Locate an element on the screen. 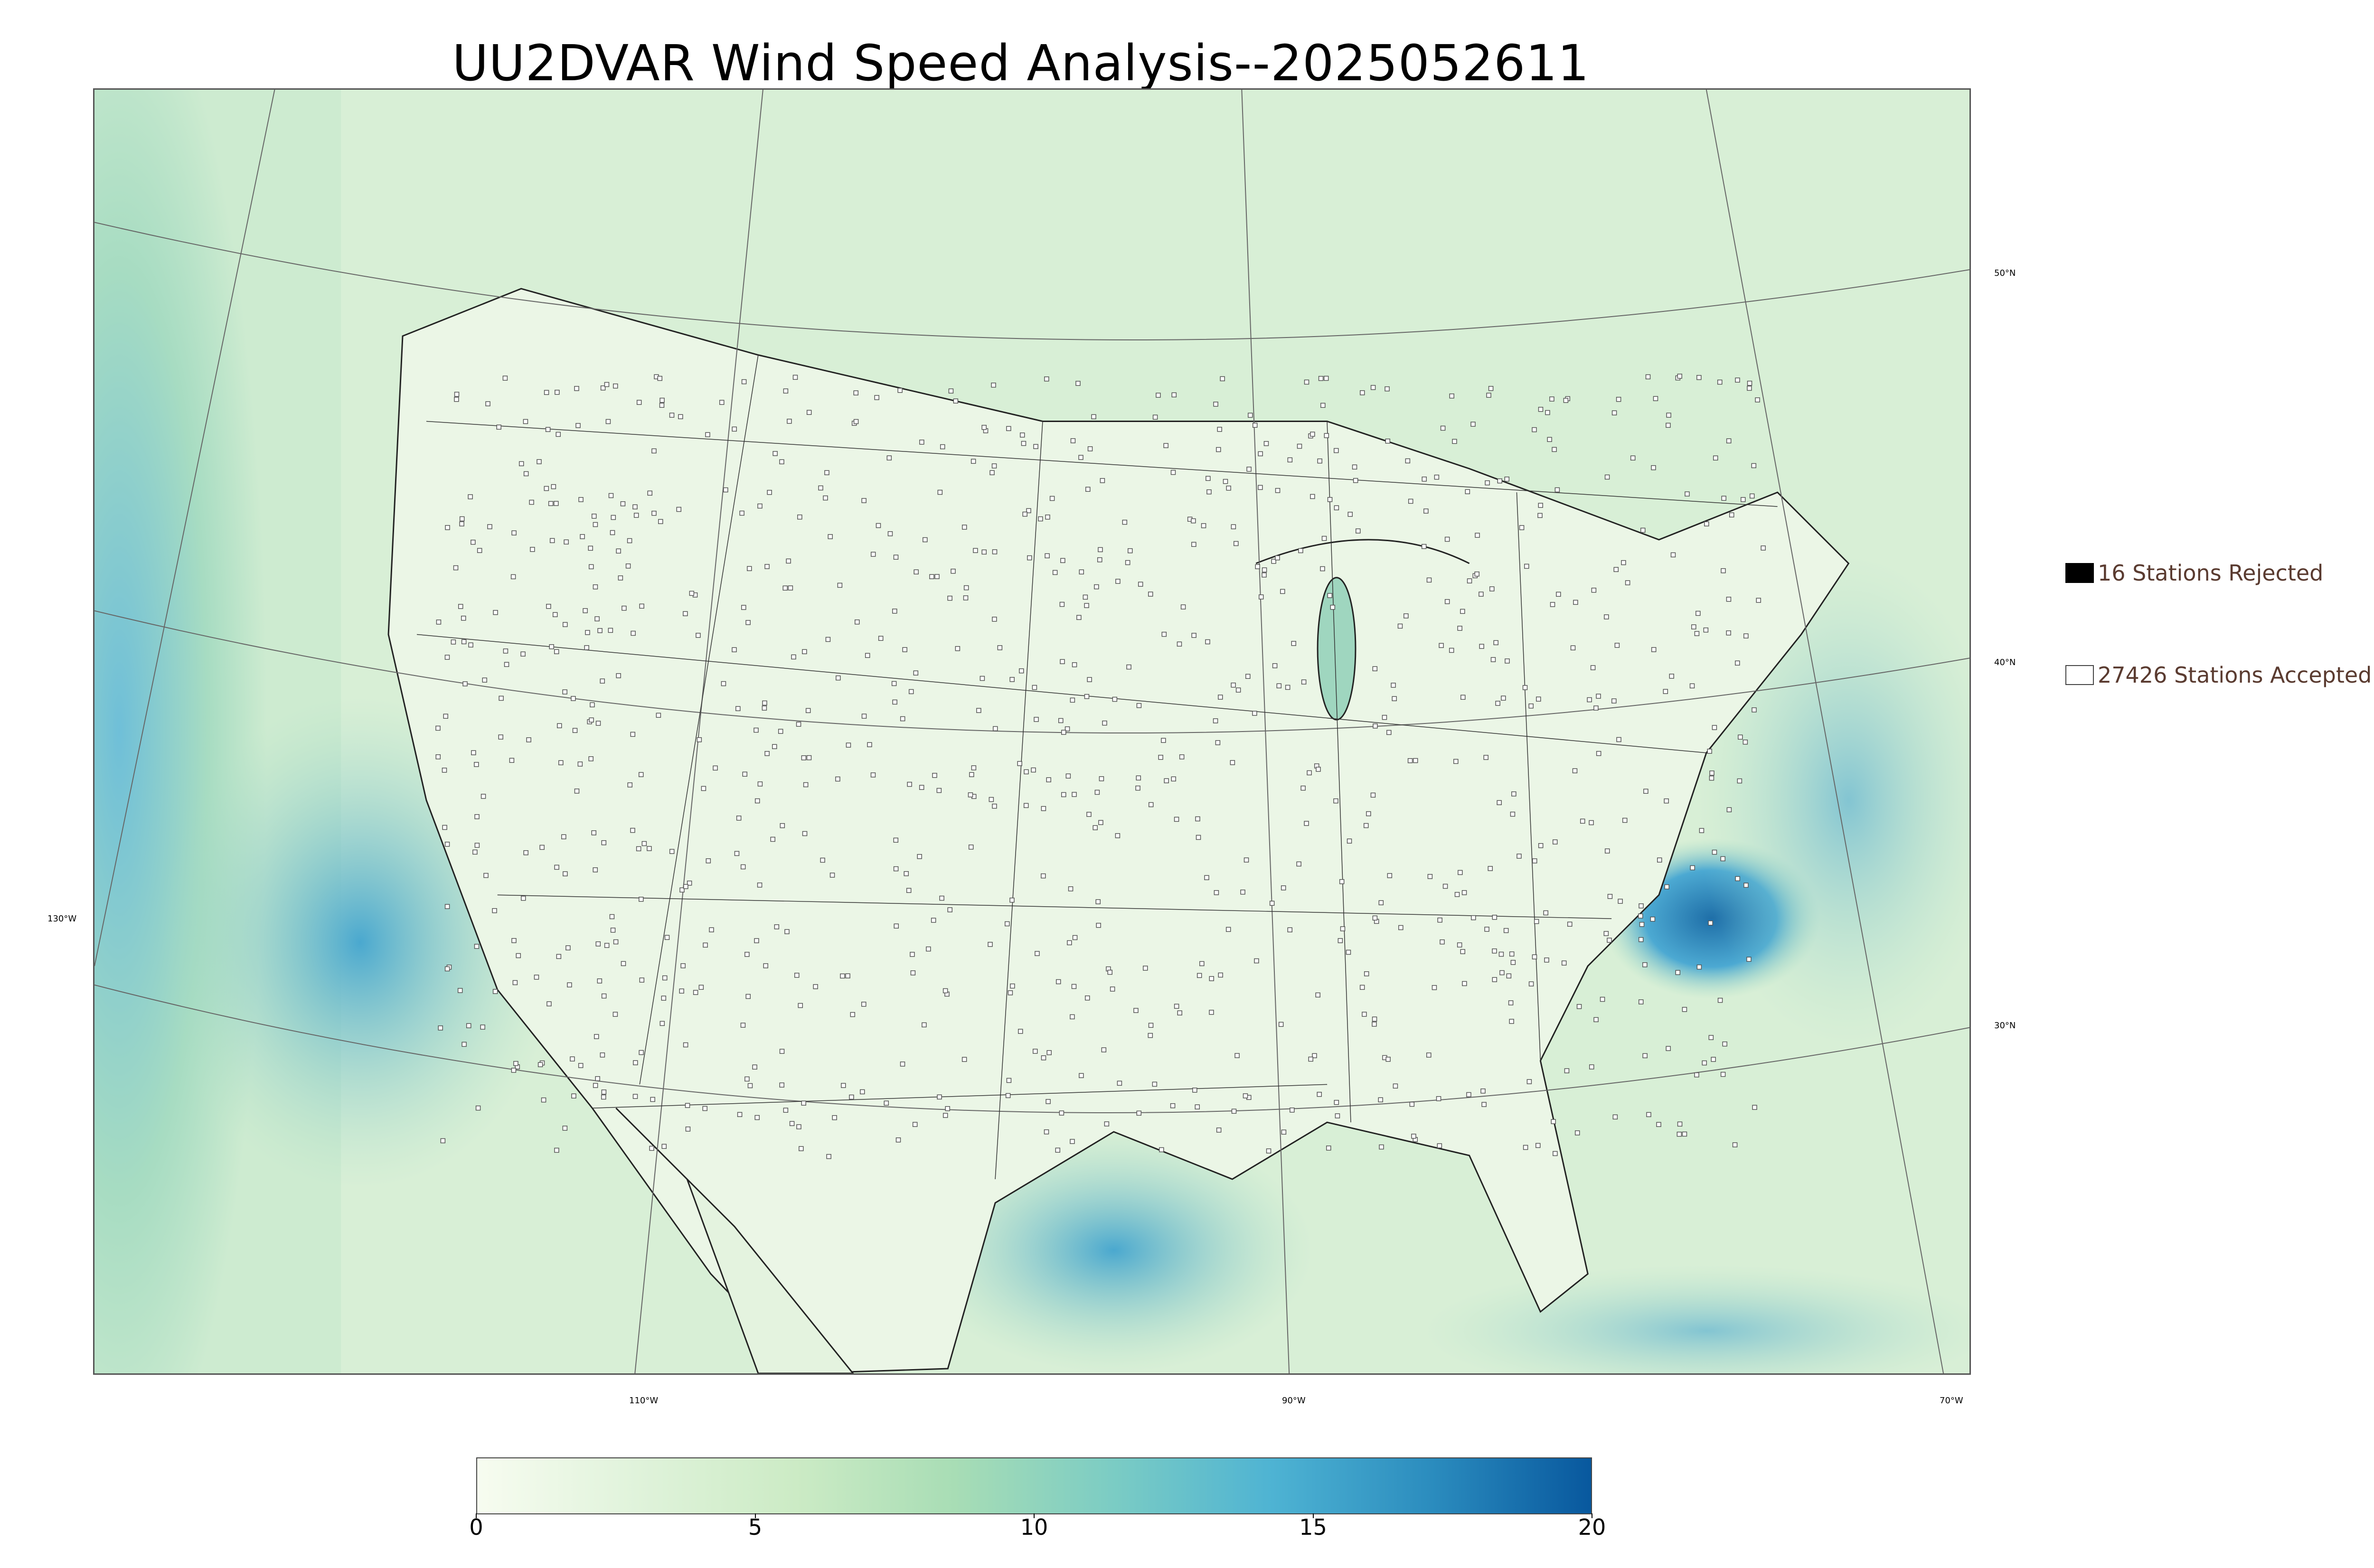 This screenshot has height=1568, width=2374. legend-rejected: 16 Stations Rejected is located at coordinates (2194, 573).